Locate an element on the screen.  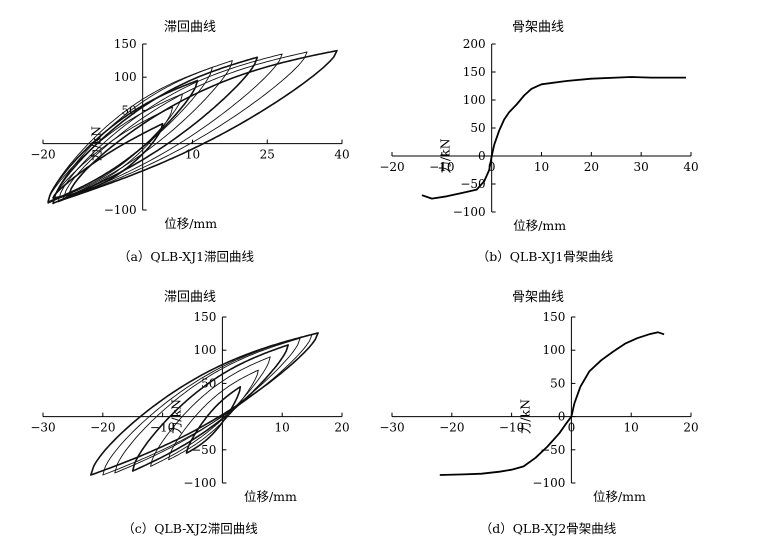
x-tick-label: 30 is located at coordinates (641, 167).